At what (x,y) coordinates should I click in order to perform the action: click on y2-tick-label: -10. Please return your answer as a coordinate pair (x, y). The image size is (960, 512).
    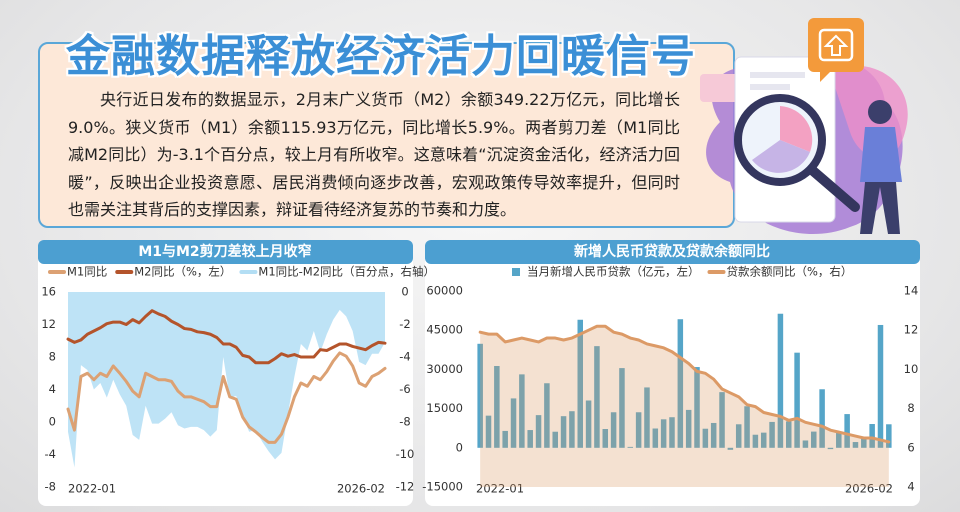
    Looking at the image, I should click on (405, 454).